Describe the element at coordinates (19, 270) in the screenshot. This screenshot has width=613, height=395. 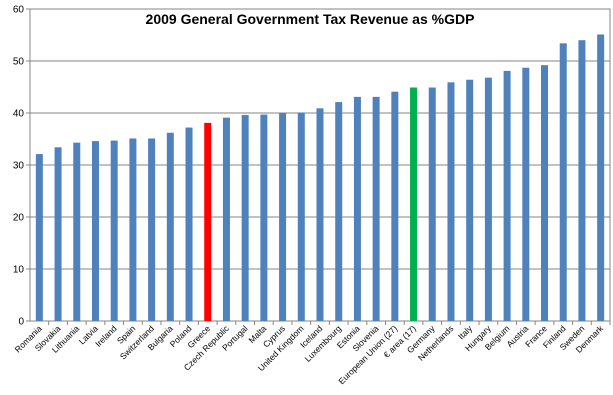
I see `y-tick-label: 10` at that location.